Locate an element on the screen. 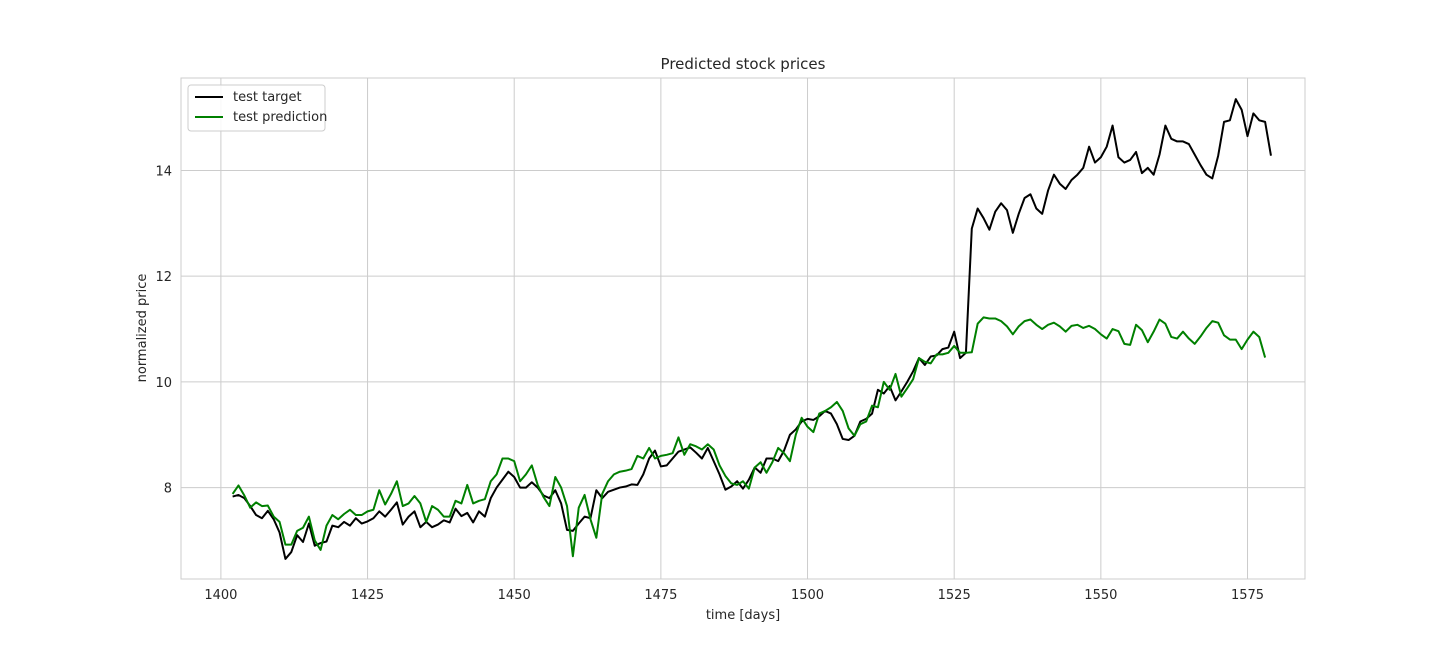 Image resolution: width=1450 pixels, height=650 pixels. y-tick-label: 8 is located at coordinates (168, 489).